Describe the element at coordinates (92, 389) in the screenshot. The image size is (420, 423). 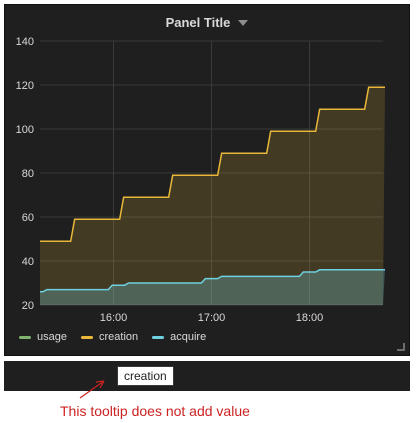
I see `arrow-shaft` at that location.